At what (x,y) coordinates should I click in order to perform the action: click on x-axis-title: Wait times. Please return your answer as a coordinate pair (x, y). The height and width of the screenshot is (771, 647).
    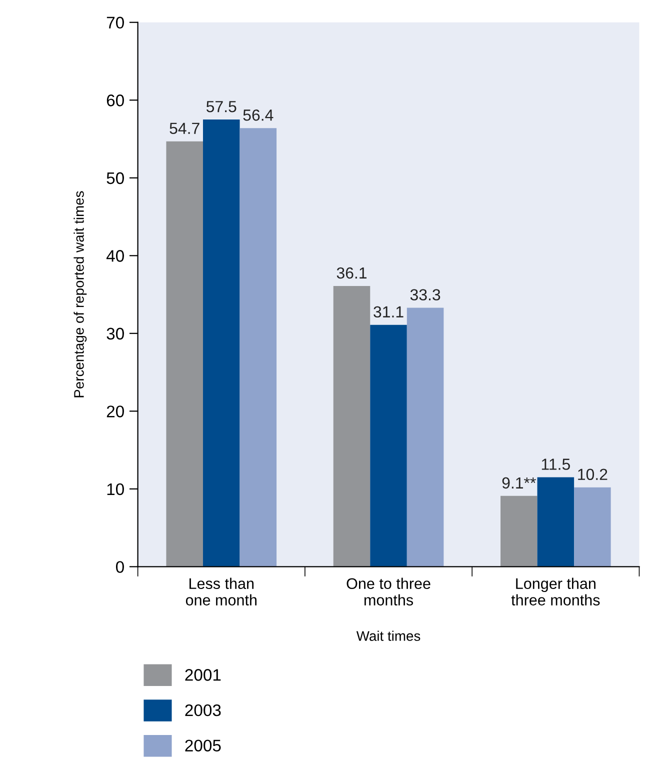
    Looking at the image, I should click on (388, 635).